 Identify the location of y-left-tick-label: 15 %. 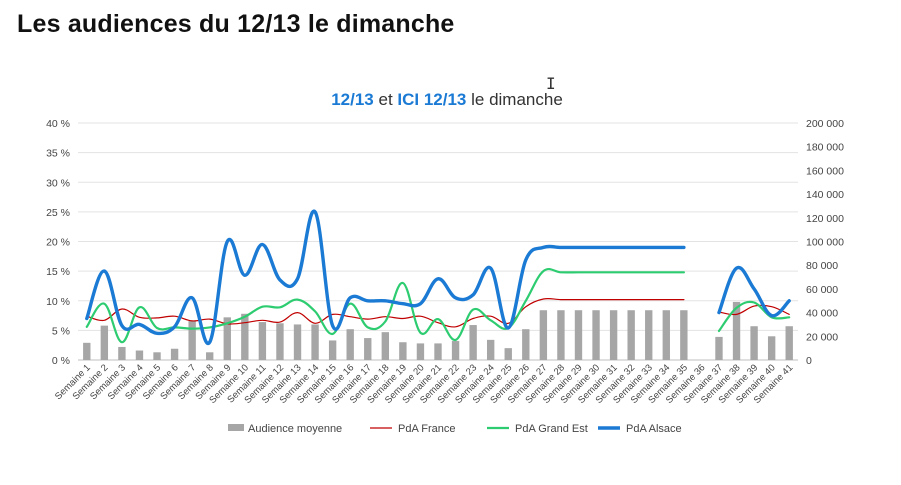
(58, 272).